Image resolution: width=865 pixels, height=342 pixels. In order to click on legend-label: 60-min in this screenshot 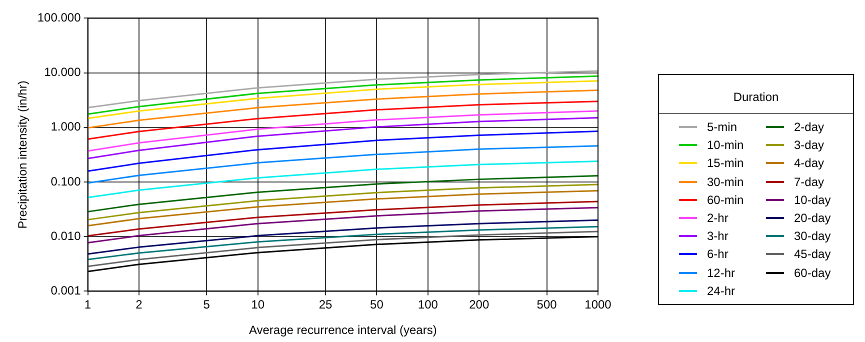, I will do `click(725, 199)`.